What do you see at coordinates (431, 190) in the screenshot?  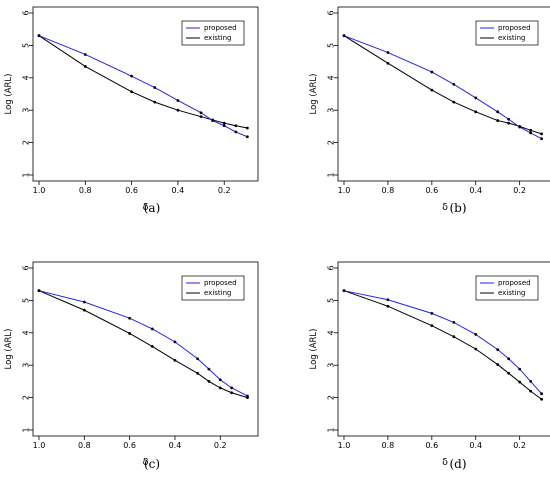 I see `x-tick-label: 0.6` at bounding box center [431, 190].